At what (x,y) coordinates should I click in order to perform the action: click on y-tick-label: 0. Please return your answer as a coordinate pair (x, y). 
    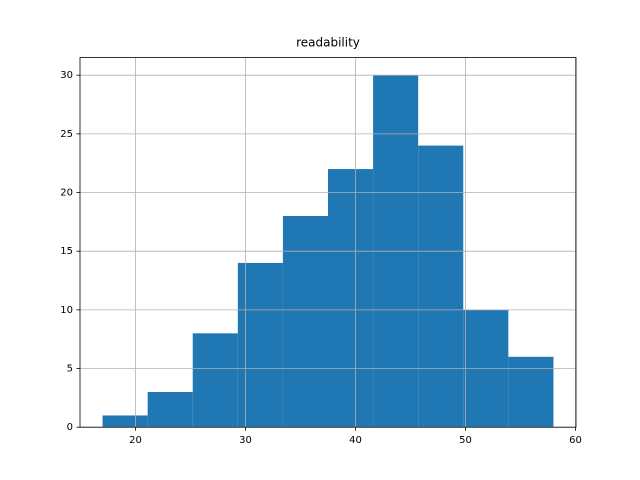
    Looking at the image, I should click on (70, 427).